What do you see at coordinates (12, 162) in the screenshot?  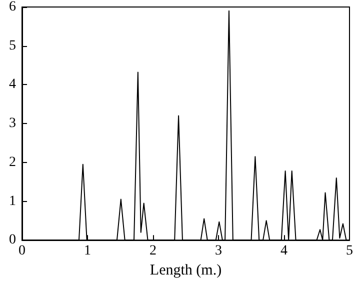 I see `y-tick-label: 2` at bounding box center [12, 162].